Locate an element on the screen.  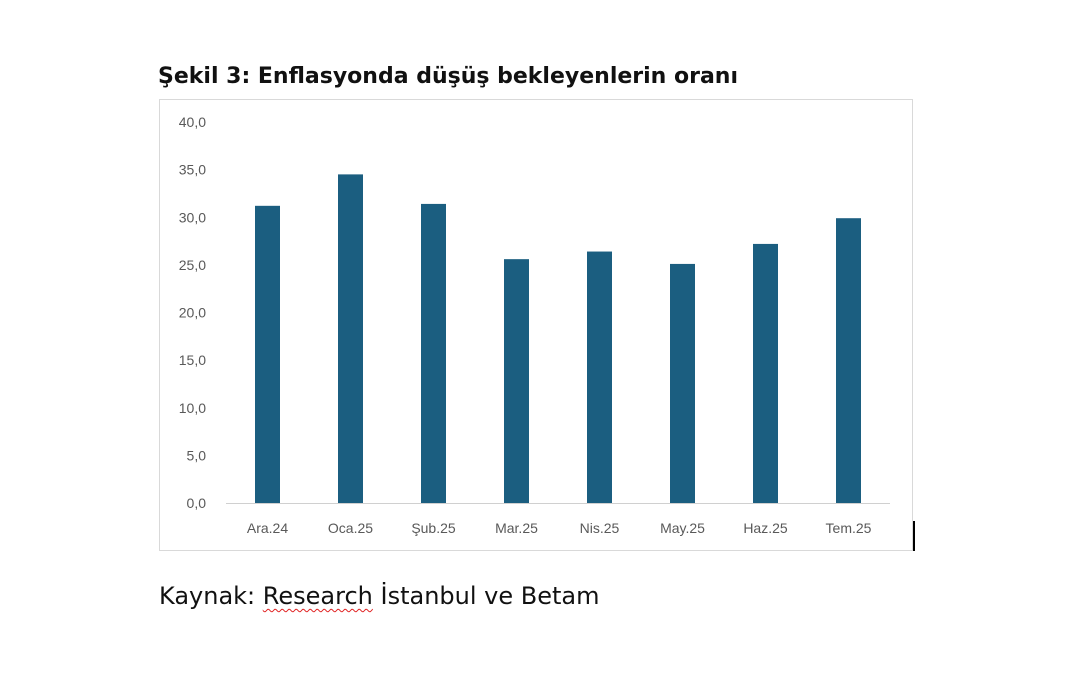
text-cursor is located at coordinates (914, 536).